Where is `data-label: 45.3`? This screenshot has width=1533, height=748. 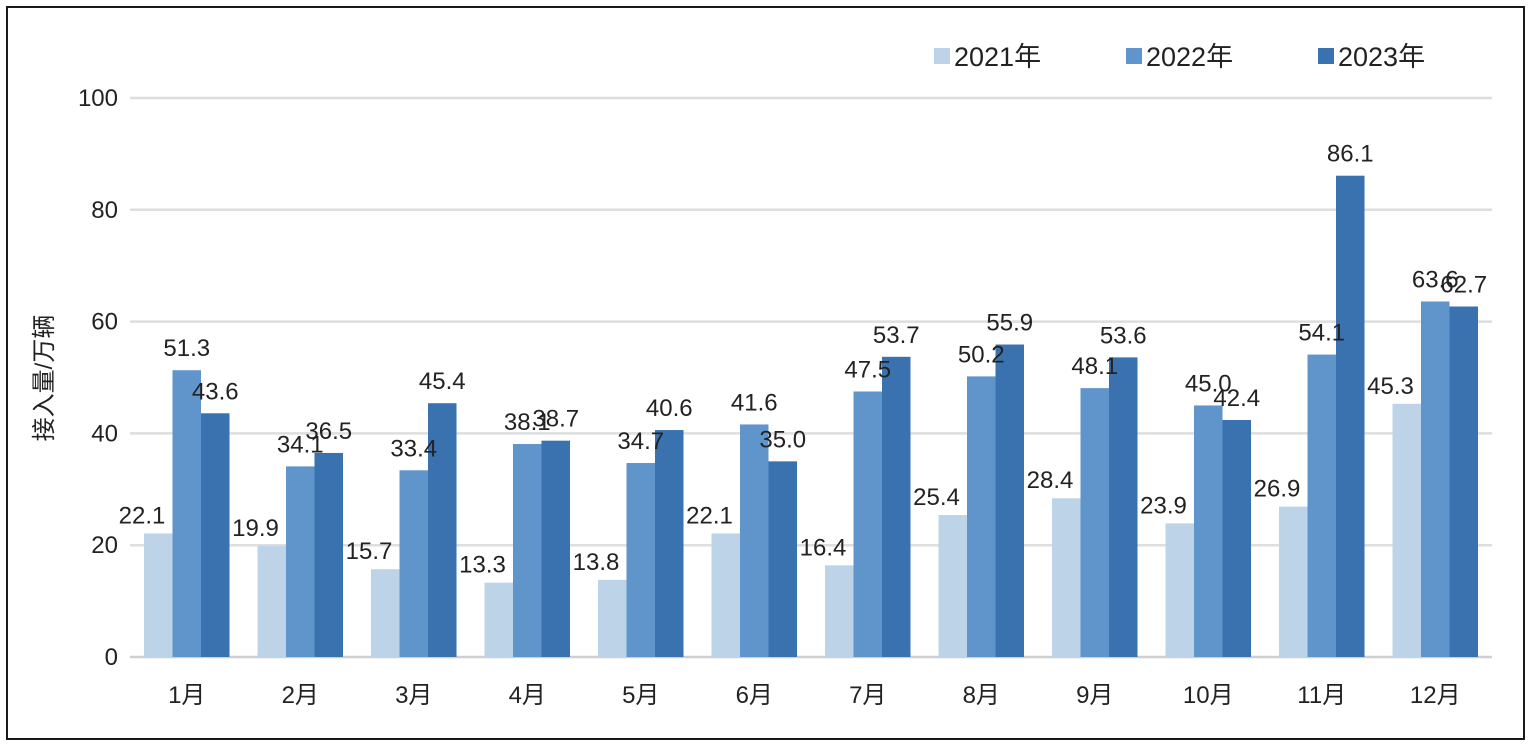 data-label: 45.3 is located at coordinates (1390, 386).